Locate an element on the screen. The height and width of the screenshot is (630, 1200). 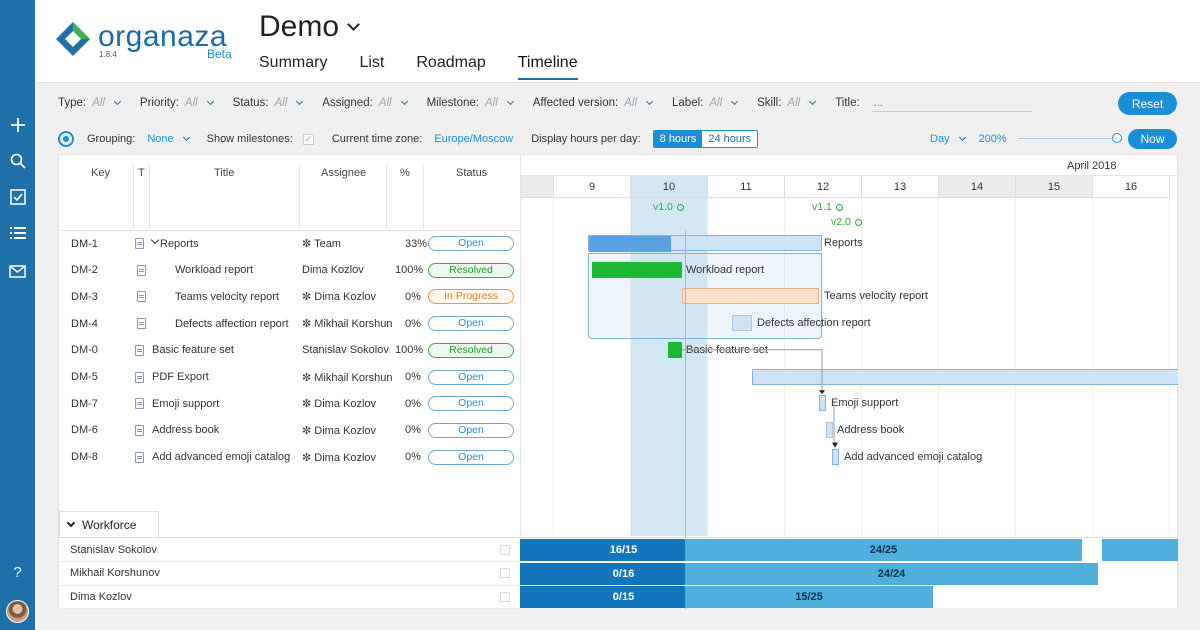
task-key: DM-5 is located at coordinates (84, 377).